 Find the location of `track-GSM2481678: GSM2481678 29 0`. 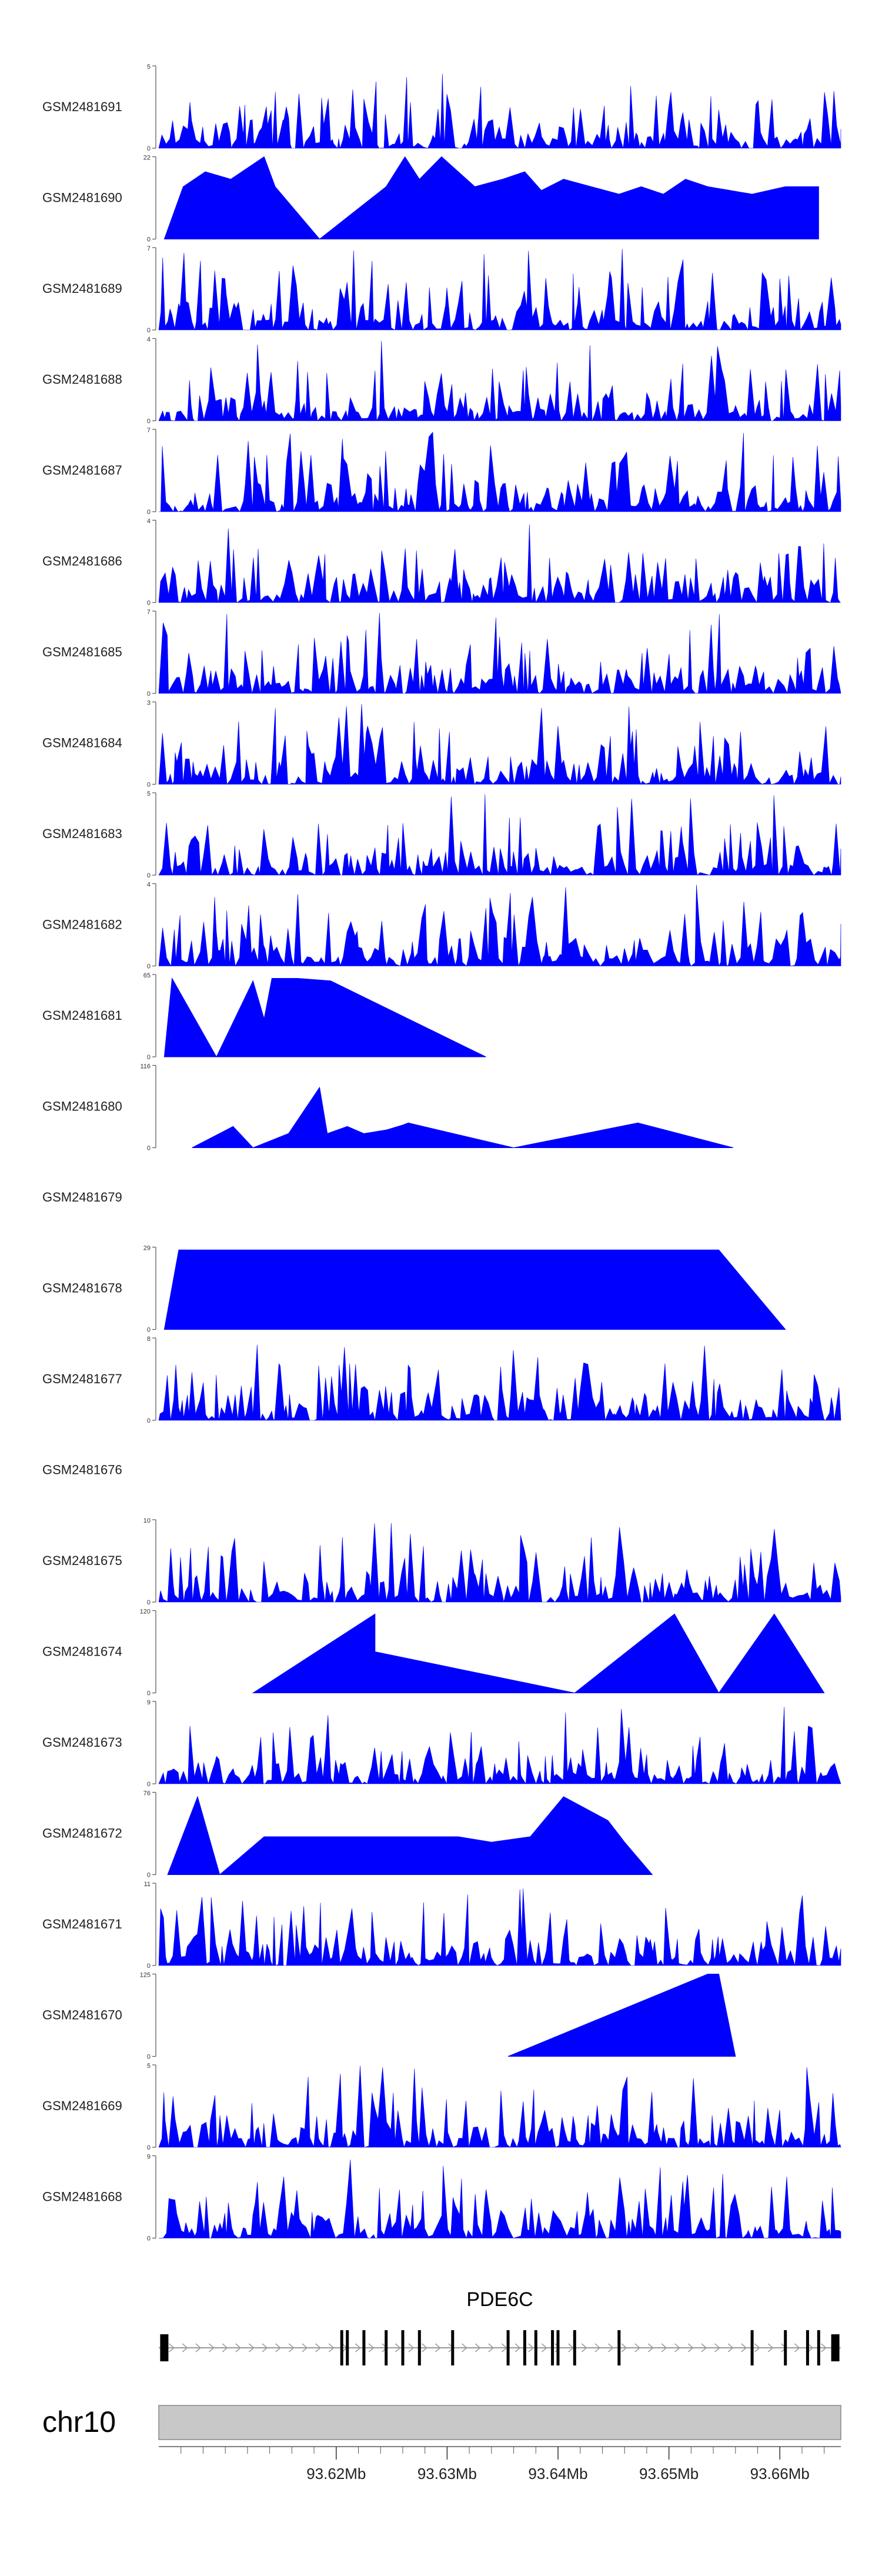

track-GSM2481678: GSM2481678 29 0 is located at coordinates (414, 1289).